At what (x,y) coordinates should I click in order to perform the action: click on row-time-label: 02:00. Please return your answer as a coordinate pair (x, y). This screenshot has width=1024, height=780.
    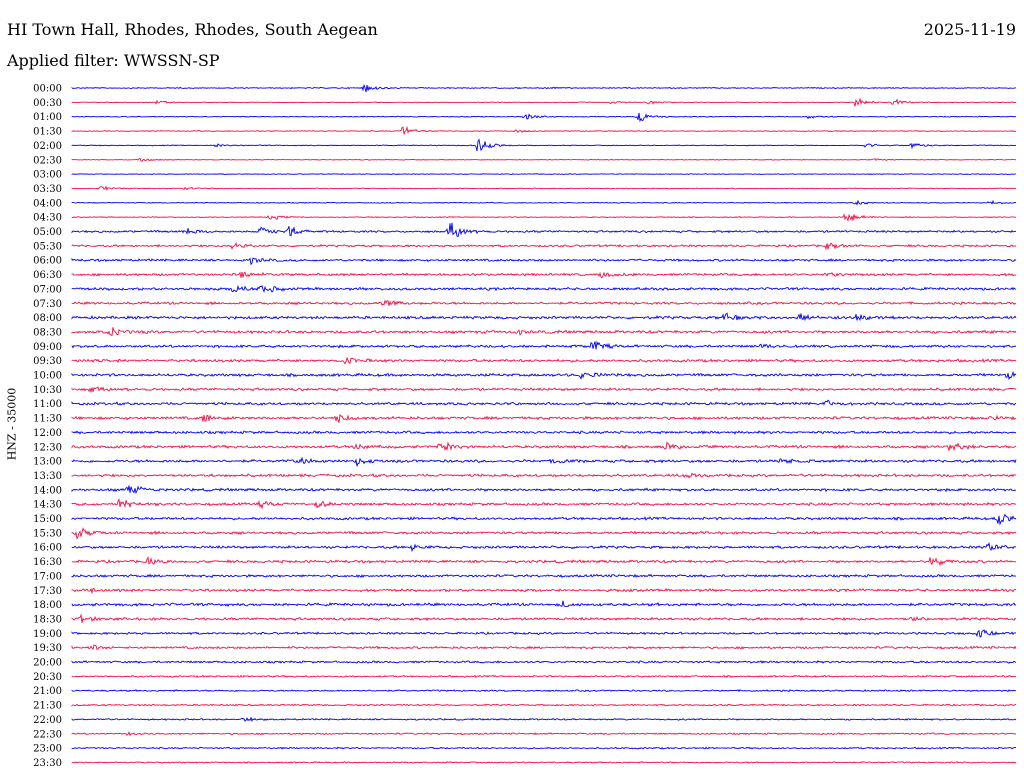
    Looking at the image, I should click on (47, 146).